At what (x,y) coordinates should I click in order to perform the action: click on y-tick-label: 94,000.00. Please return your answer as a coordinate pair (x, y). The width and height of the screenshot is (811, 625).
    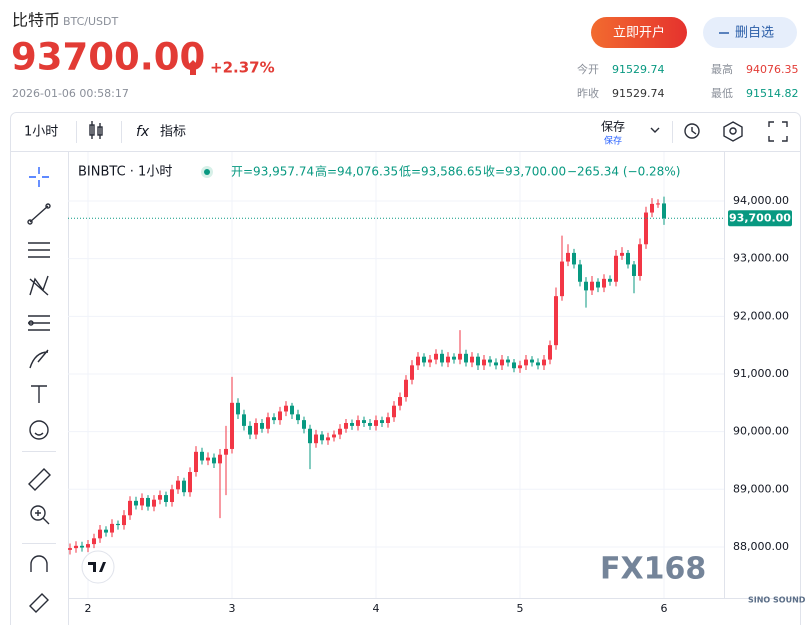
    Looking at the image, I should click on (761, 200).